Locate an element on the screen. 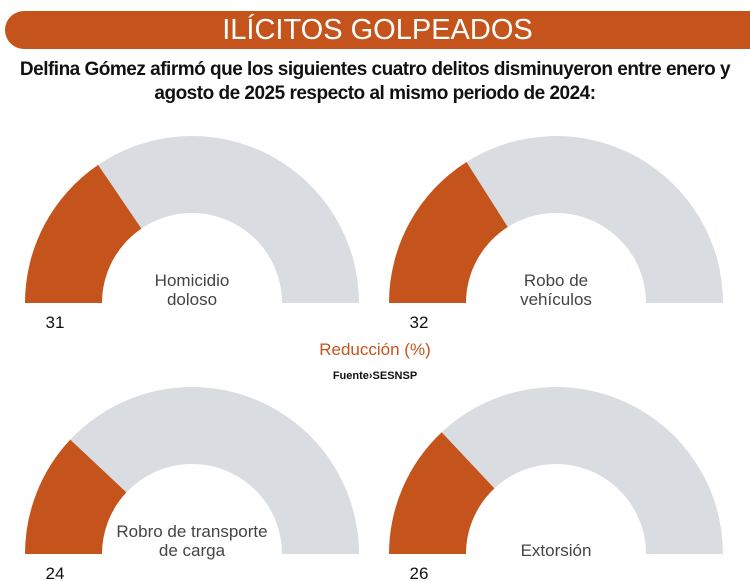  gauge-label-line-1: Robro de transporte is located at coordinates (191, 531).